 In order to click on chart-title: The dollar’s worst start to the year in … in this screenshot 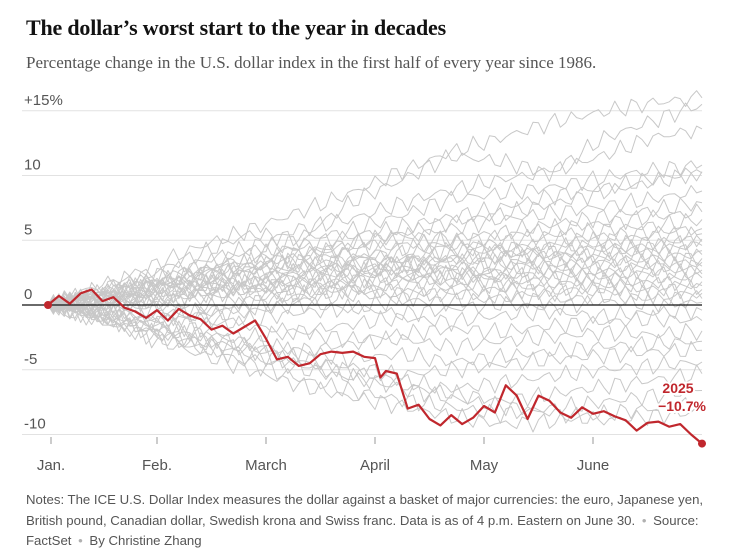, I will do `click(236, 27)`.